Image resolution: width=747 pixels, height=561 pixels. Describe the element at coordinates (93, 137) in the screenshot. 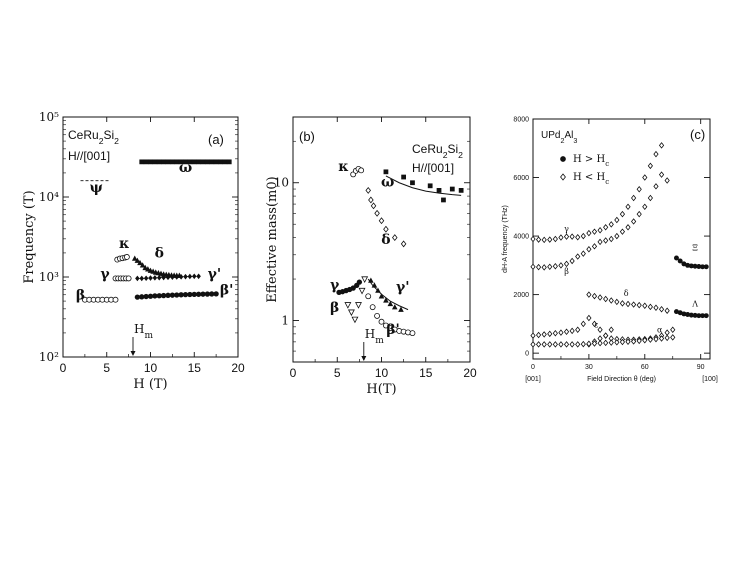

I see `material-label: CeRu2Si2` at that location.